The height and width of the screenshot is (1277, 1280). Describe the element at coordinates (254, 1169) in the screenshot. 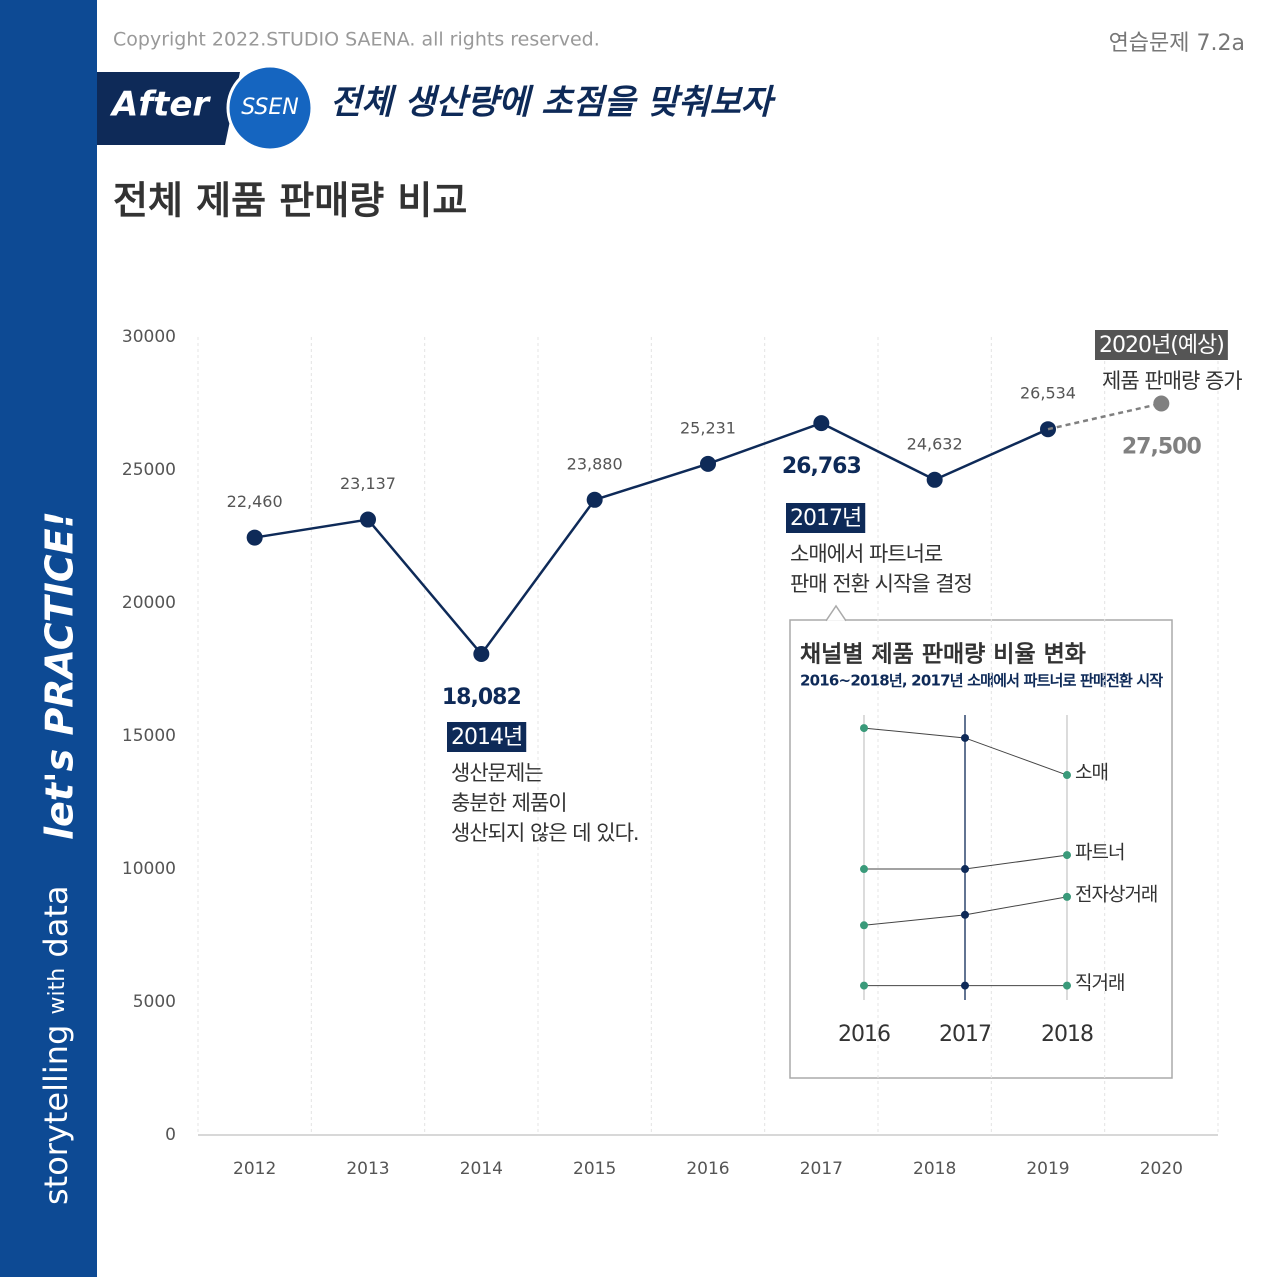

I see `x-tick-label: 2012` at that location.